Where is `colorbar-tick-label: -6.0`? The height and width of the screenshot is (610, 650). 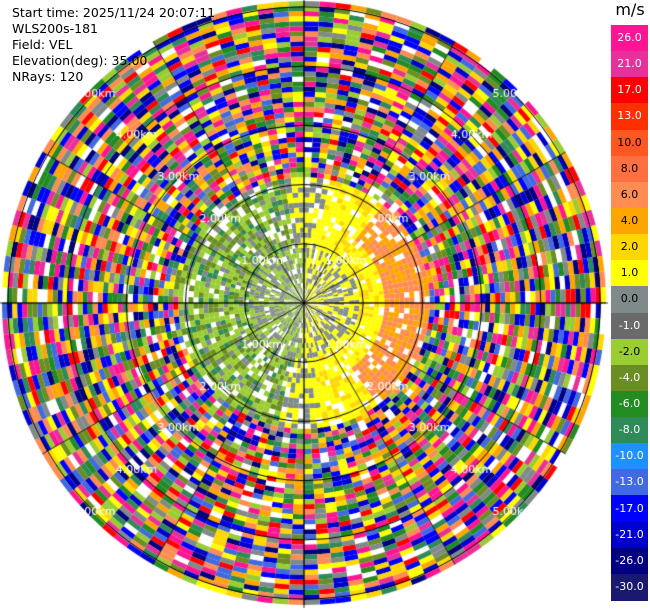
colorbar-tick-label: -6.0 is located at coordinates (629, 403).